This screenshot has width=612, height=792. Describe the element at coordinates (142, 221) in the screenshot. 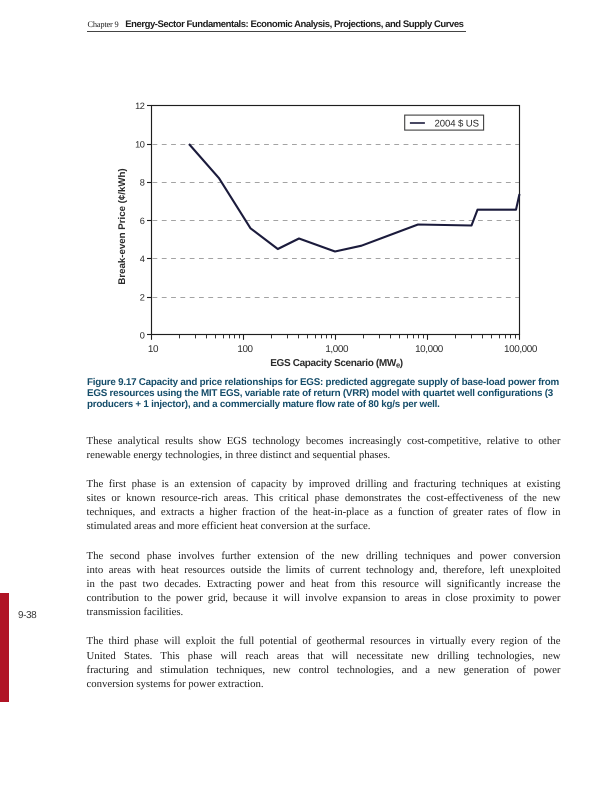

I see `svg-text: 6` at that location.